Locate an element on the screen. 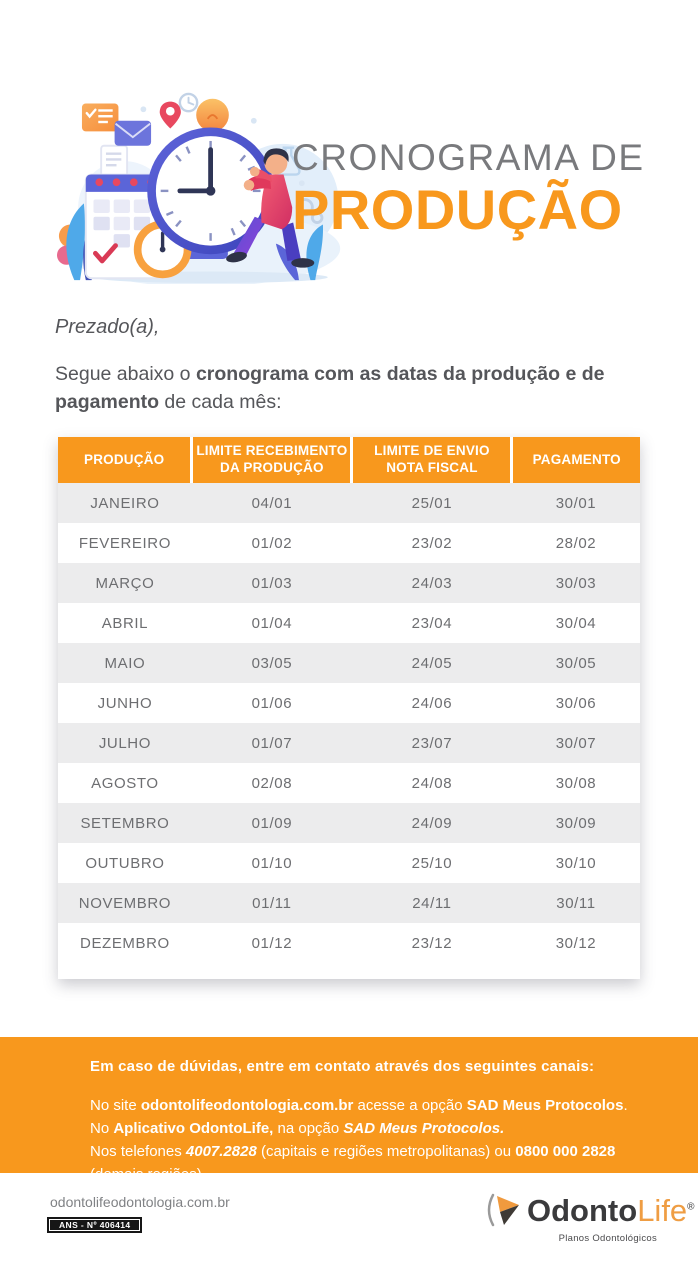 The height and width of the screenshot is (1280, 698). page-title: CRONOGRAMA DE PRODUÇÃO is located at coordinates (472, 189).